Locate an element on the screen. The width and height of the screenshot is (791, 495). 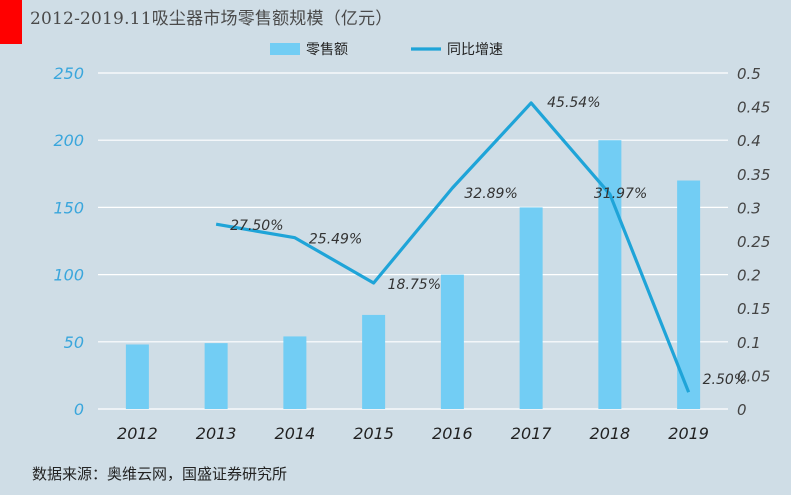
growth-data-label: 32.89% is located at coordinates (490, 194).